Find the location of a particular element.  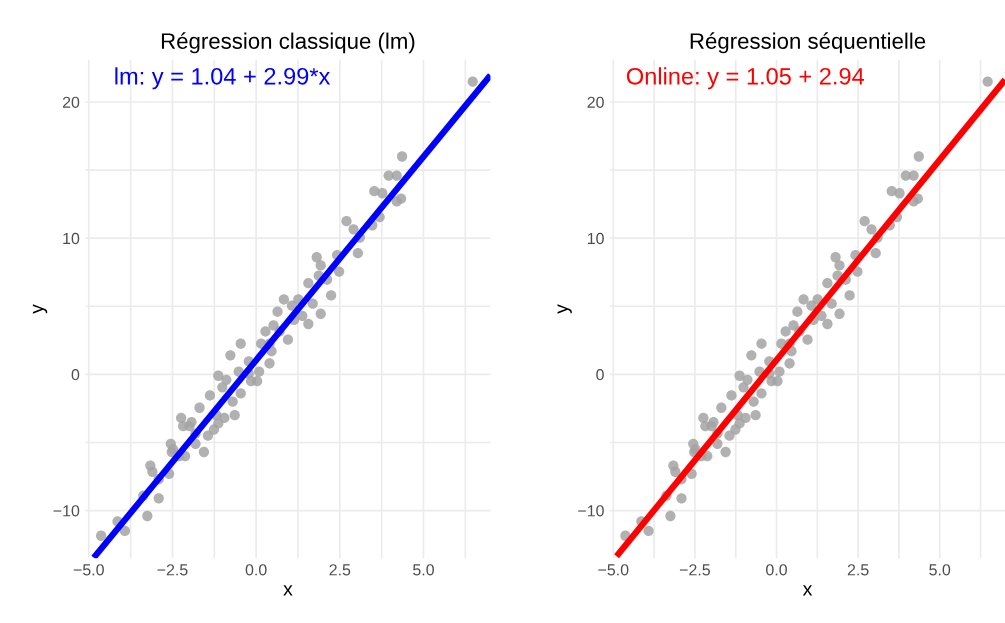

text: lm: y = 1.04 + 2.99*x is located at coordinates (223, 78).